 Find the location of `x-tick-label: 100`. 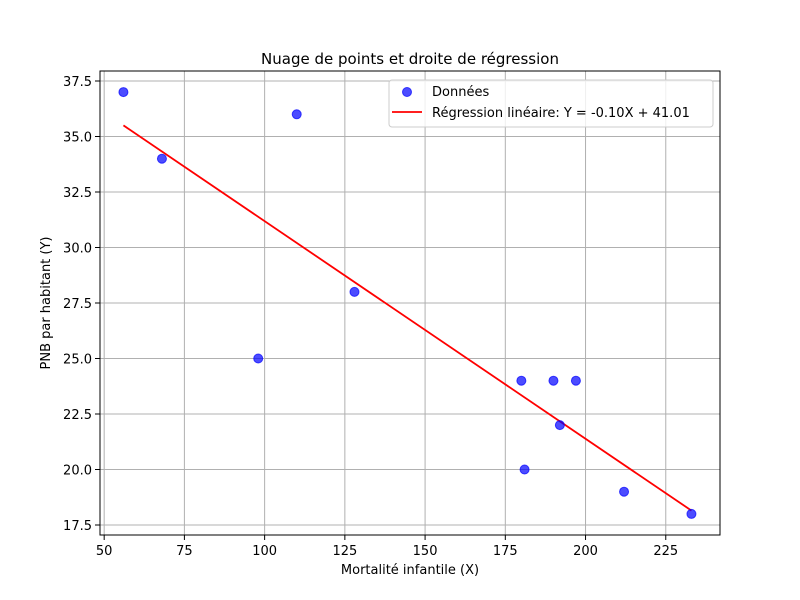

x-tick-label: 100 is located at coordinates (264, 551).